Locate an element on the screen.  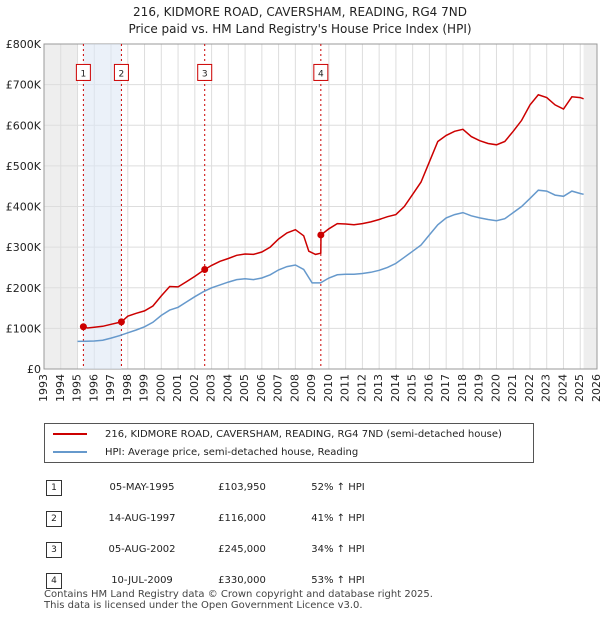
sale-price: £103,950 is located at coordinates (242, 487).